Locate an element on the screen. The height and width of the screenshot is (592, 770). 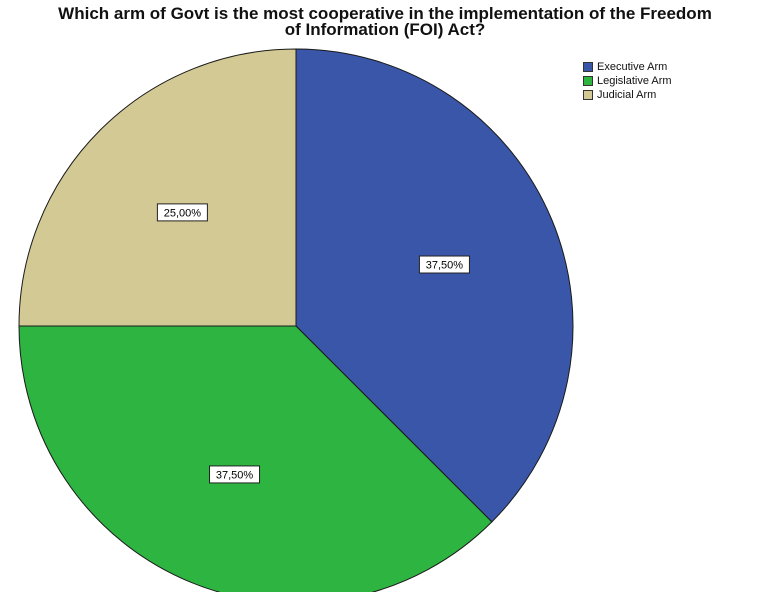
data-label-text-judicial: 25,00% is located at coordinates (183, 213).